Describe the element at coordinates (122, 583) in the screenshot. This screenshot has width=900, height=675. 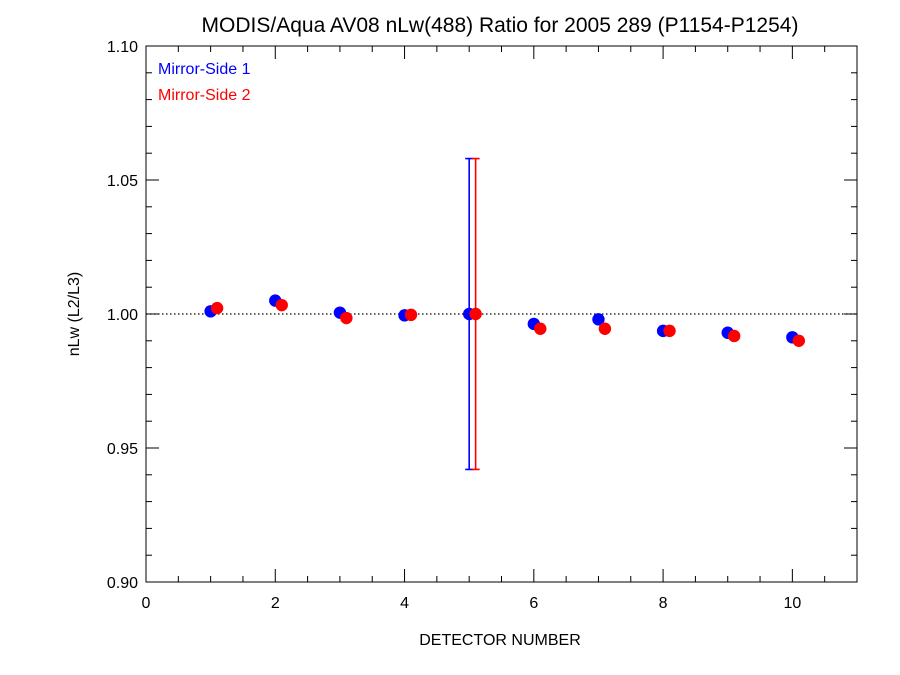
I see `y-tick-label: 0.90` at that location.